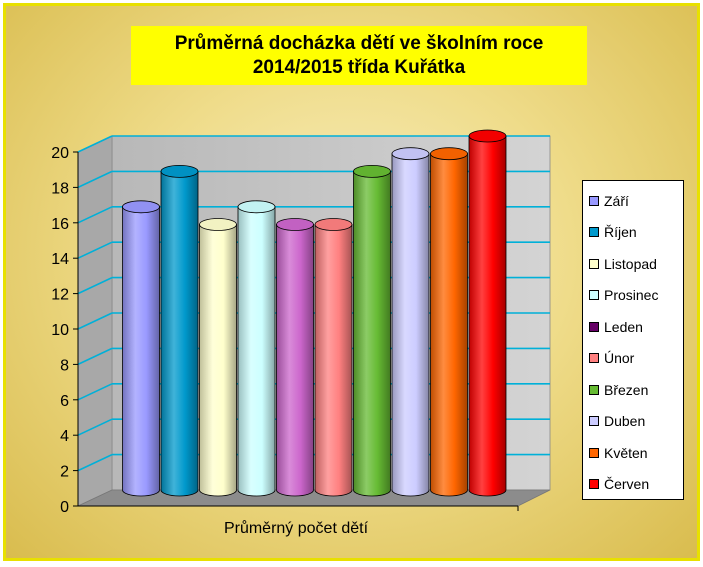 This screenshot has width=703, height=567. I want to click on legend-item: Únor, so click(636, 359).